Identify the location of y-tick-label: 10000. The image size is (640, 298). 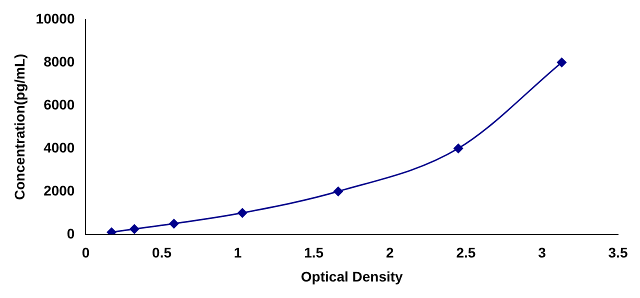
(55, 18).